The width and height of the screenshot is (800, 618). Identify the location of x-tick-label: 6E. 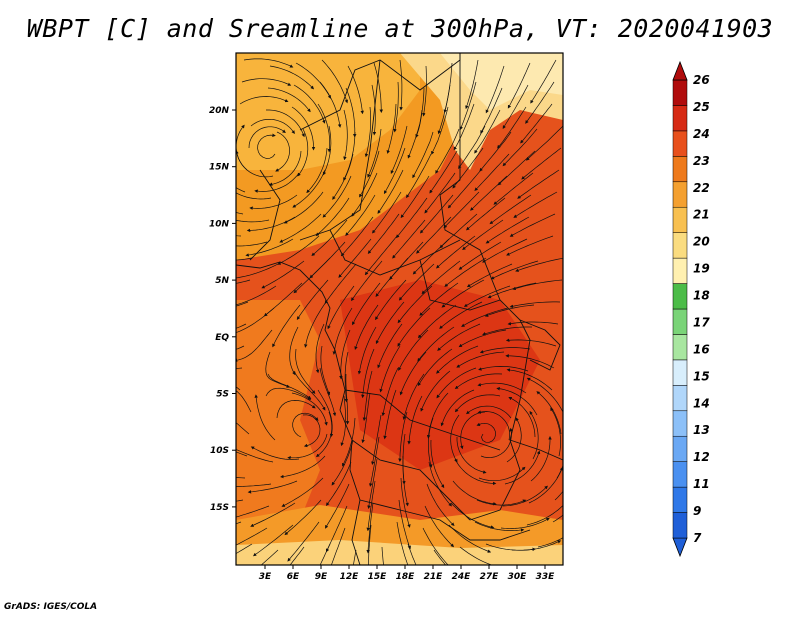
(293, 577).